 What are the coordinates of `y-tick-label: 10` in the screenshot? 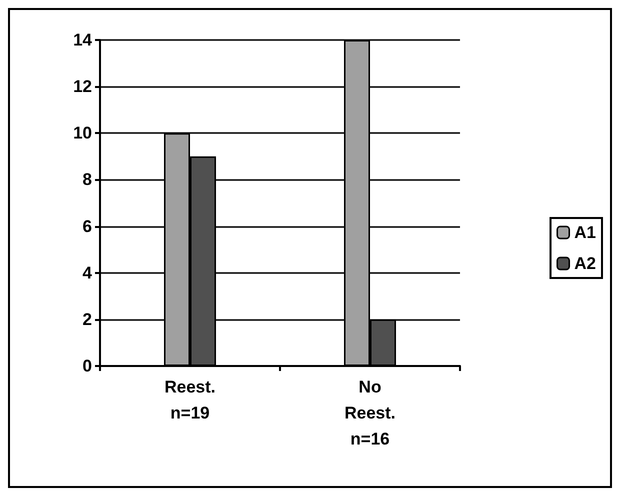 It's located at (82, 133).